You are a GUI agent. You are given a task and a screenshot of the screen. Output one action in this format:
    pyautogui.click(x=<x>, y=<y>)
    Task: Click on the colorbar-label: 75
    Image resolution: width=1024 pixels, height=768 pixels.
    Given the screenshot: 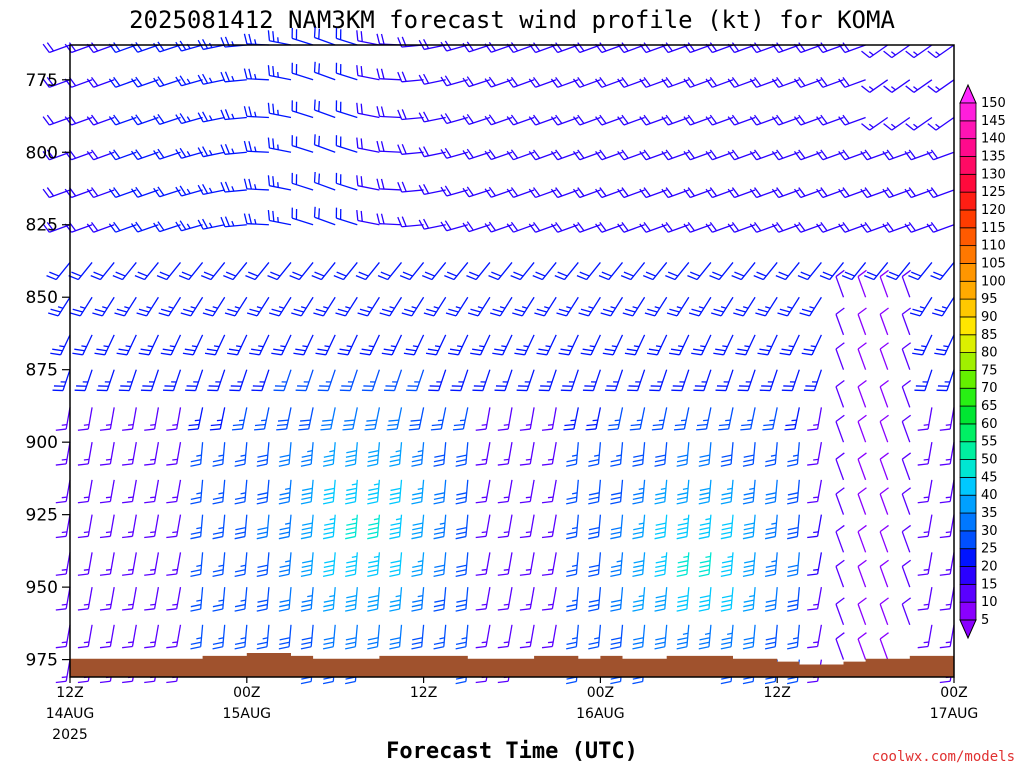 What is the action you would take?
    pyautogui.click(x=989, y=370)
    